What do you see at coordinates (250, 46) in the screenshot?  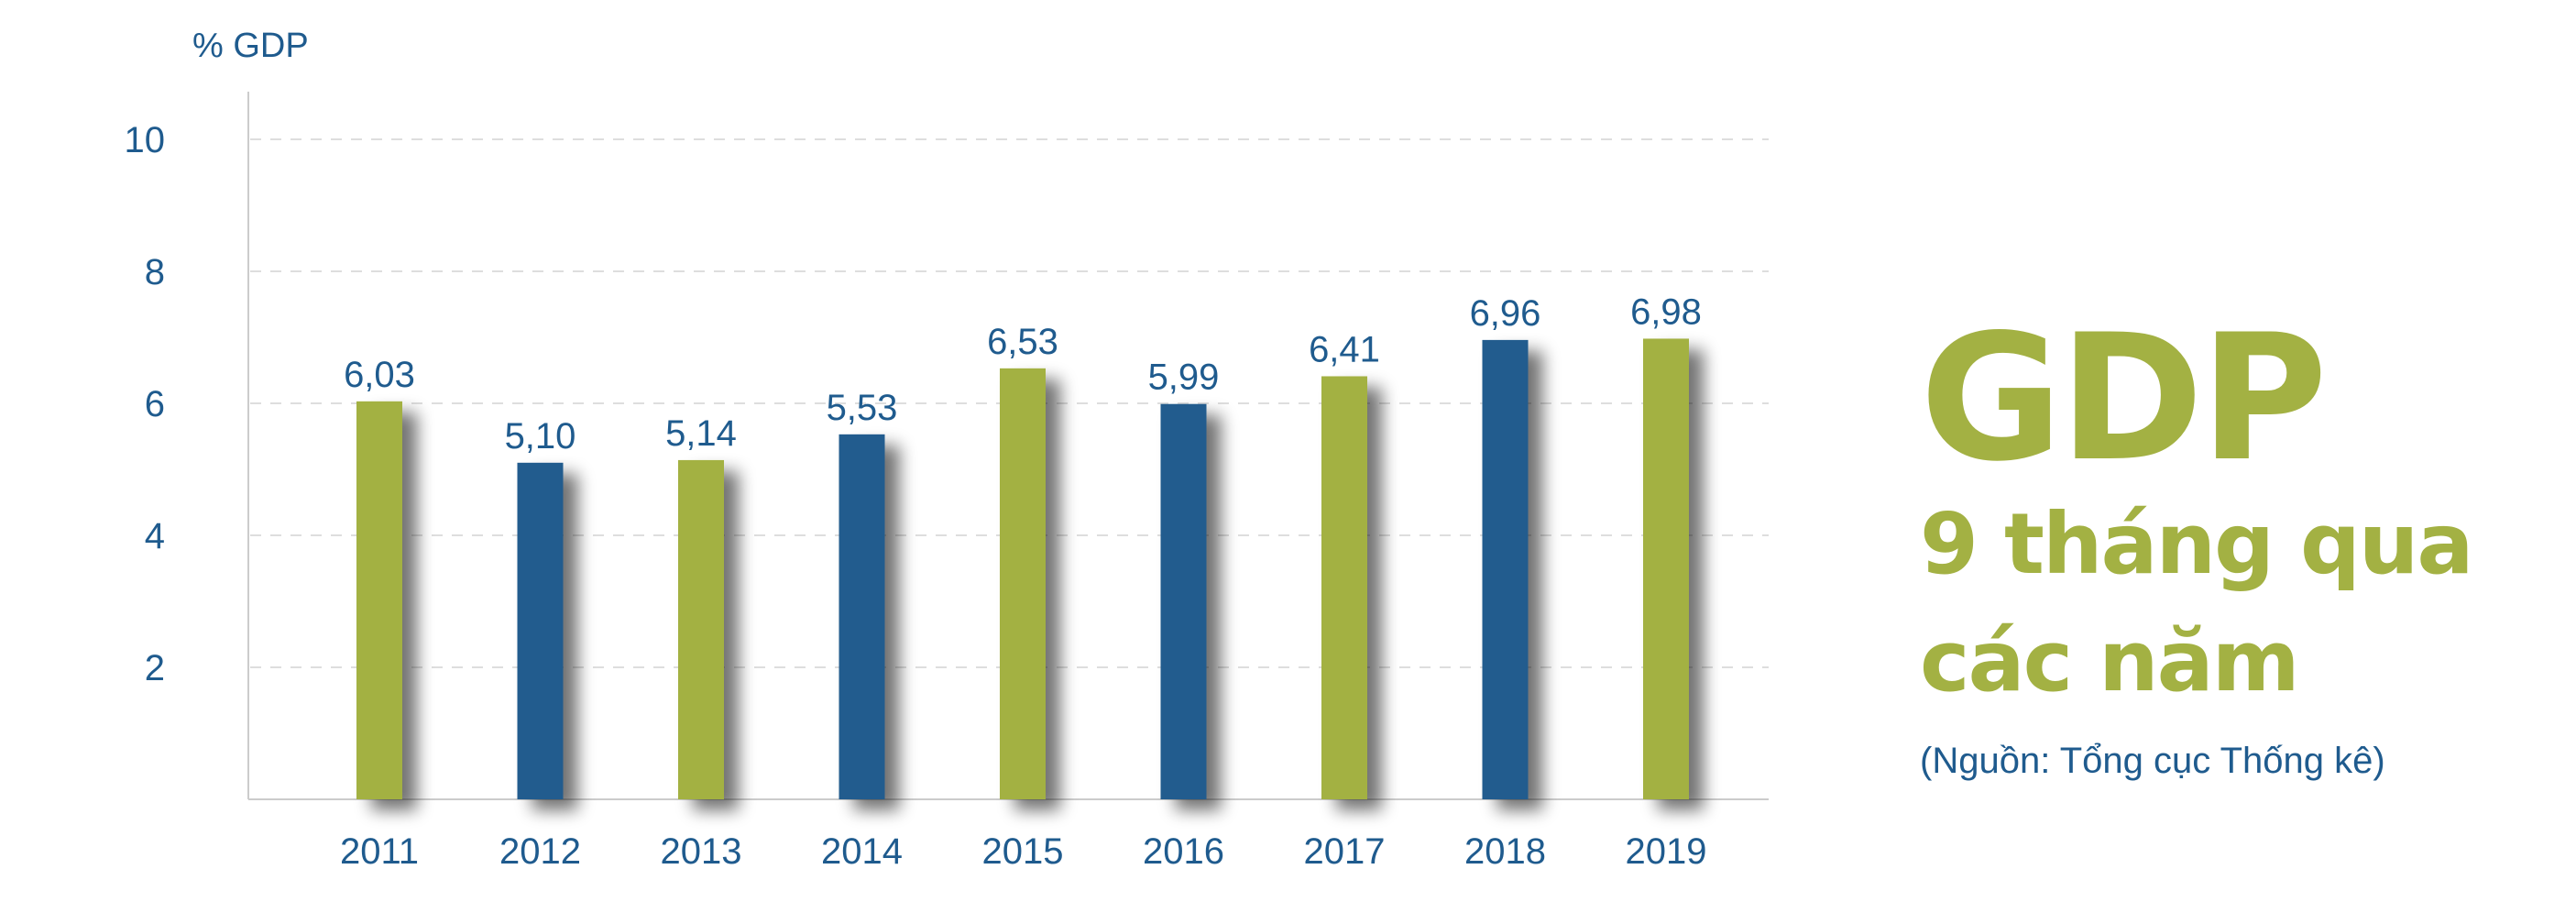 I see `y-axis-label: % GDP` at bounding box center [250, 46].